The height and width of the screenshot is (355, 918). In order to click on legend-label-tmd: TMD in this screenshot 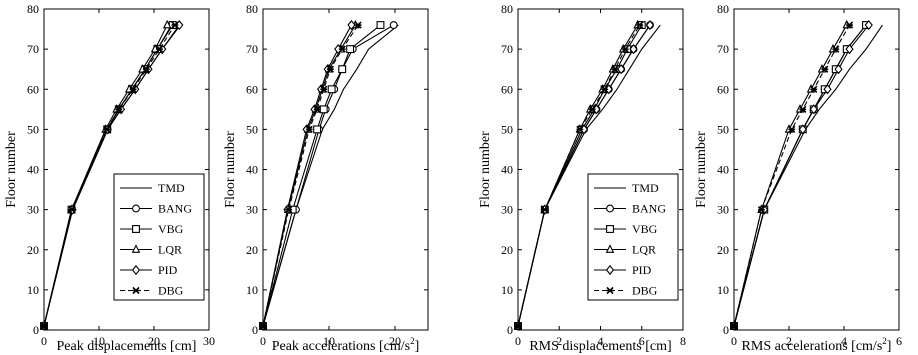, I will do `click(645, 188)`.